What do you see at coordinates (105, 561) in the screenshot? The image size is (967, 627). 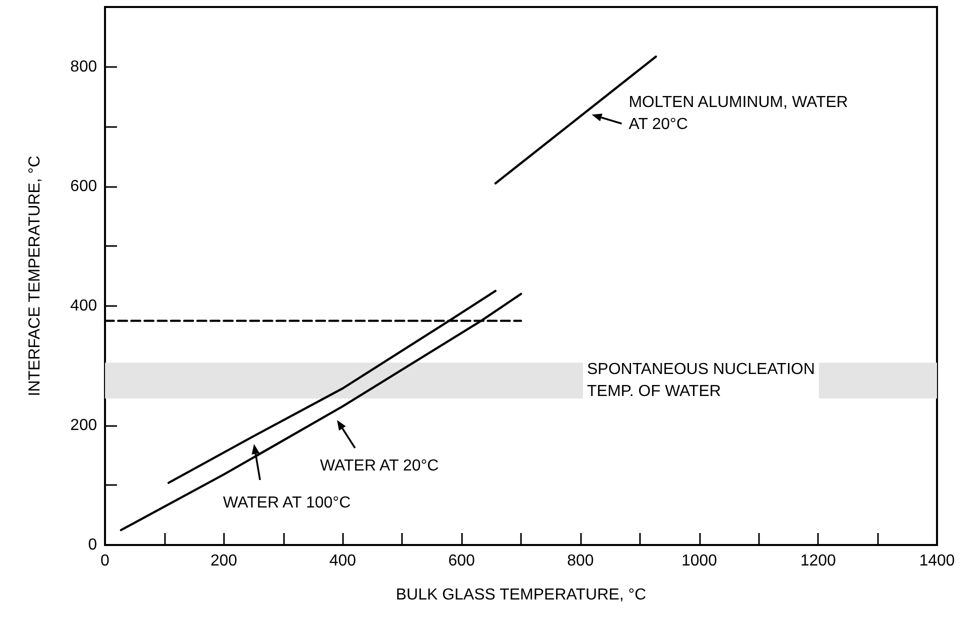 I see `x-tick-label: 0` at bounding box center [105, 561].